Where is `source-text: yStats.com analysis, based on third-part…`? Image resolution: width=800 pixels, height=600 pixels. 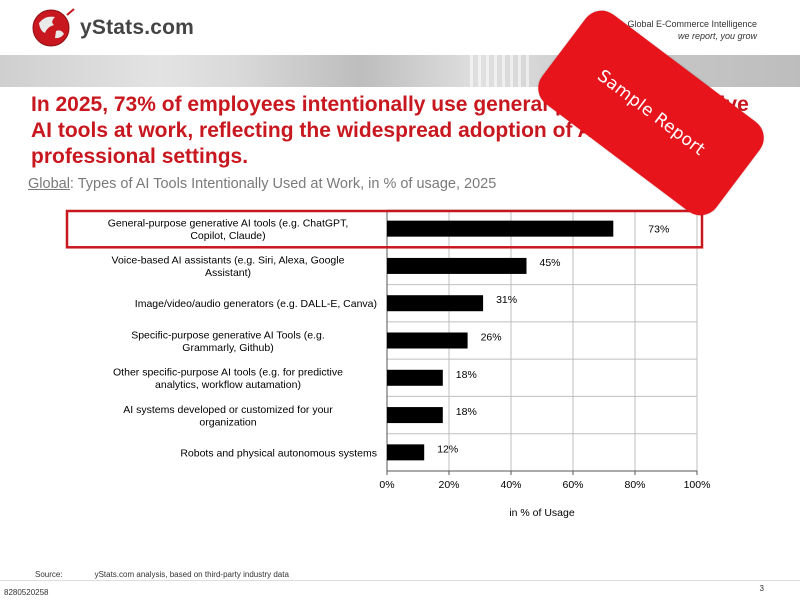
source-text: yStats.com analysis, based on third-part… is located at coordinates (191, 574).